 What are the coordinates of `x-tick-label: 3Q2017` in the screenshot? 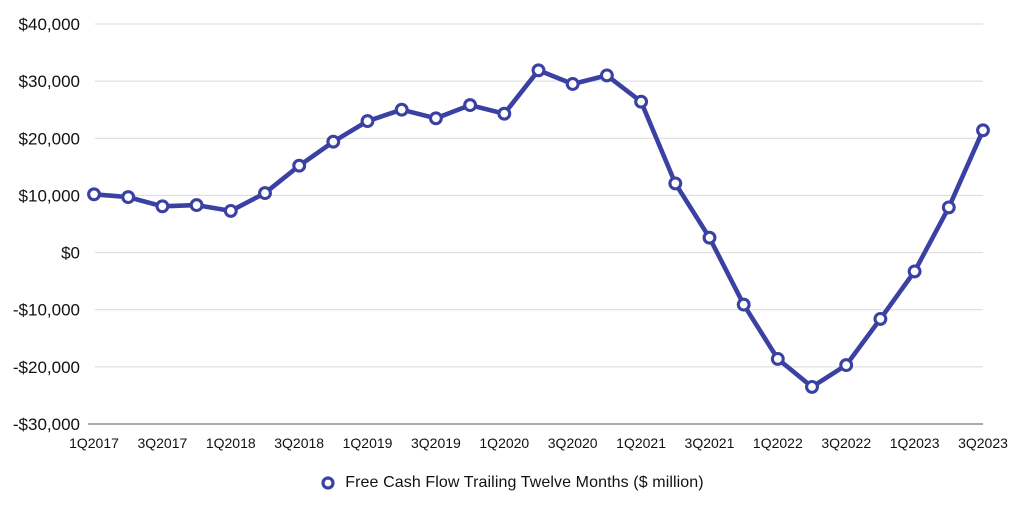 It's located at (162, 443).